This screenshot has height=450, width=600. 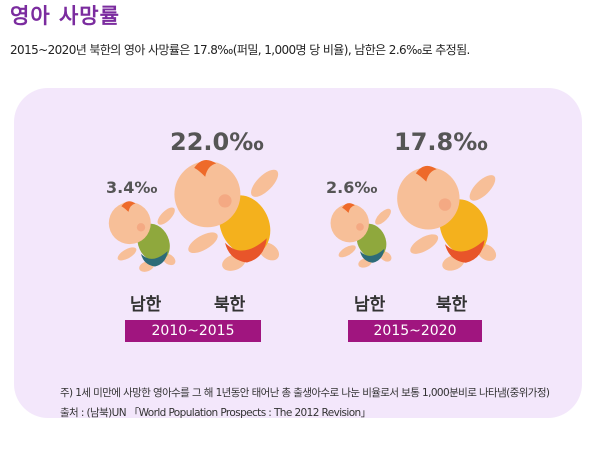 What do you see at coordinates (452, 305) in the screenshot?
I see `country-label-north-2015-2020: 북한` at bounding box center [452, 305].